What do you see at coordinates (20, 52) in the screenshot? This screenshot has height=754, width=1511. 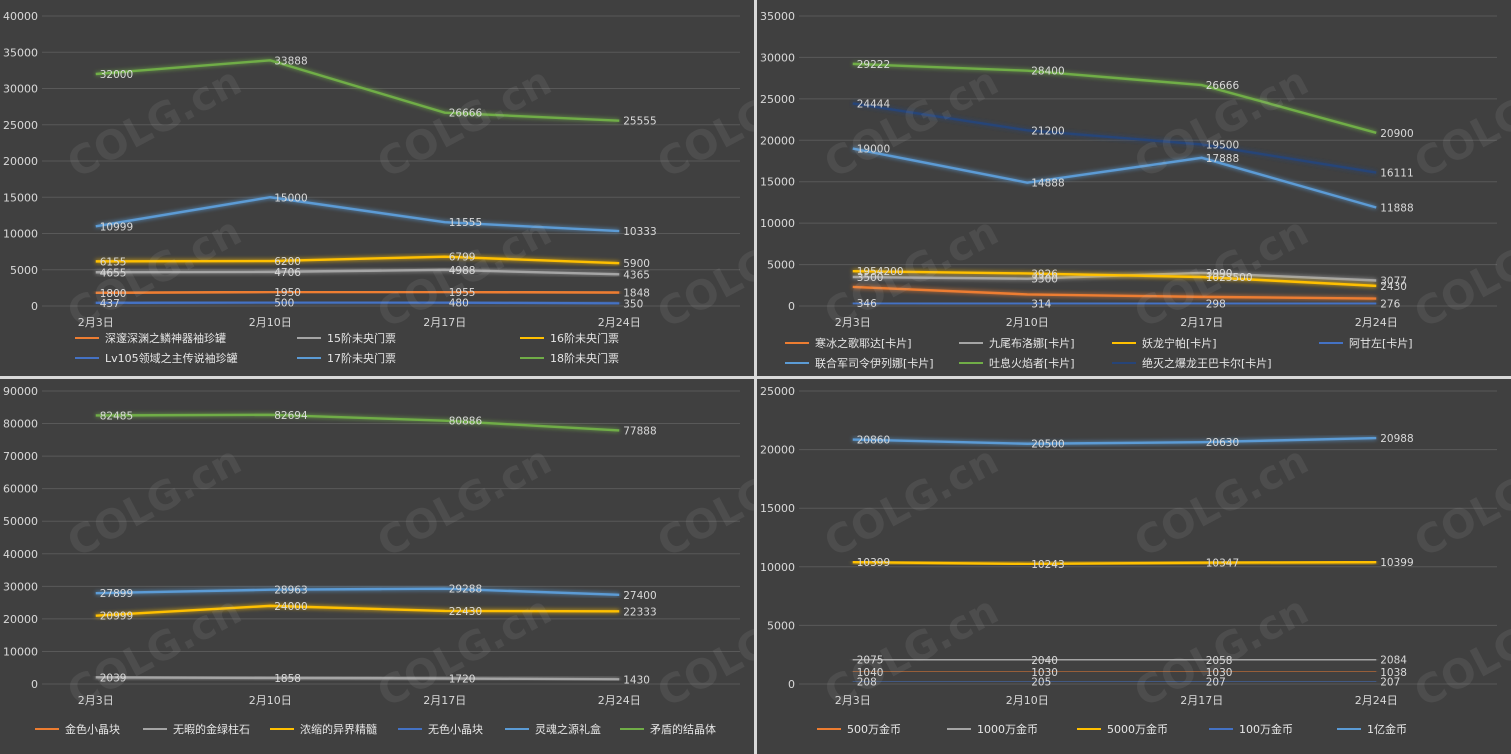 I see `y-tick-label: 35000` at bounding box center [20, 52].